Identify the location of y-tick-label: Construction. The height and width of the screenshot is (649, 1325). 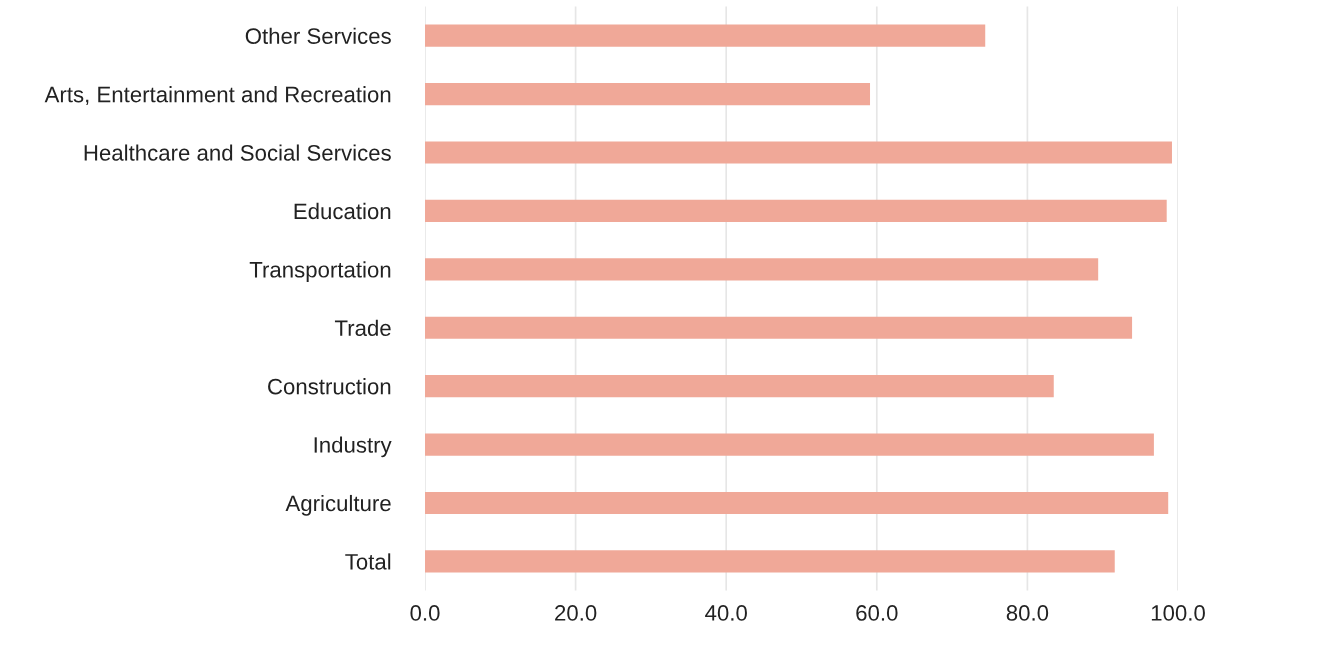
(329, 386).